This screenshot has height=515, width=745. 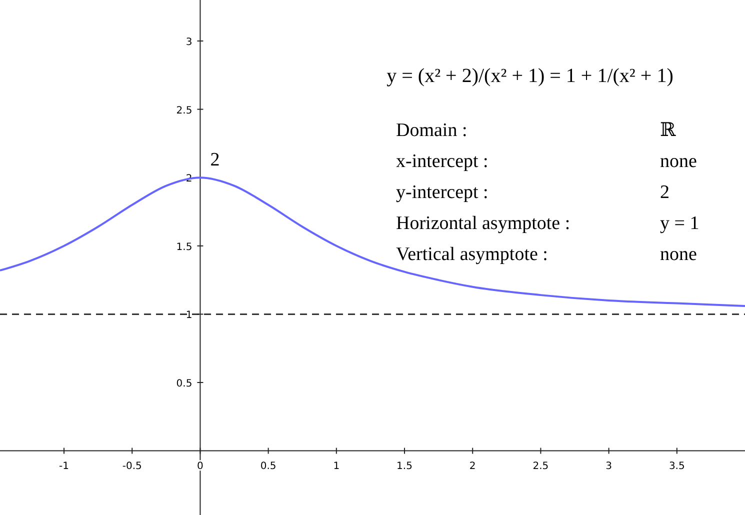 I want to click on y-tick-label: 0.5, so click(x=184, y=384).